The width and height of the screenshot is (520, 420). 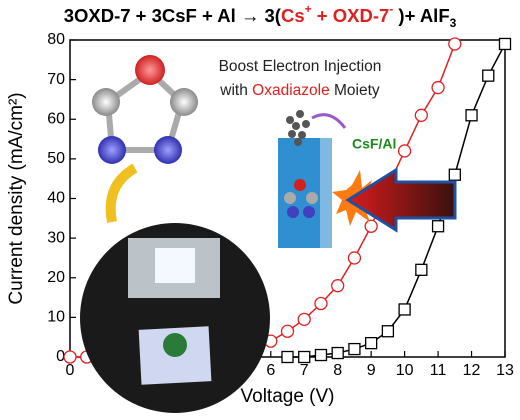 What do you see at coordinates (505, 370) in the screenshot?
I see `x-tick-label: 13` at bounding box center [505, 370].